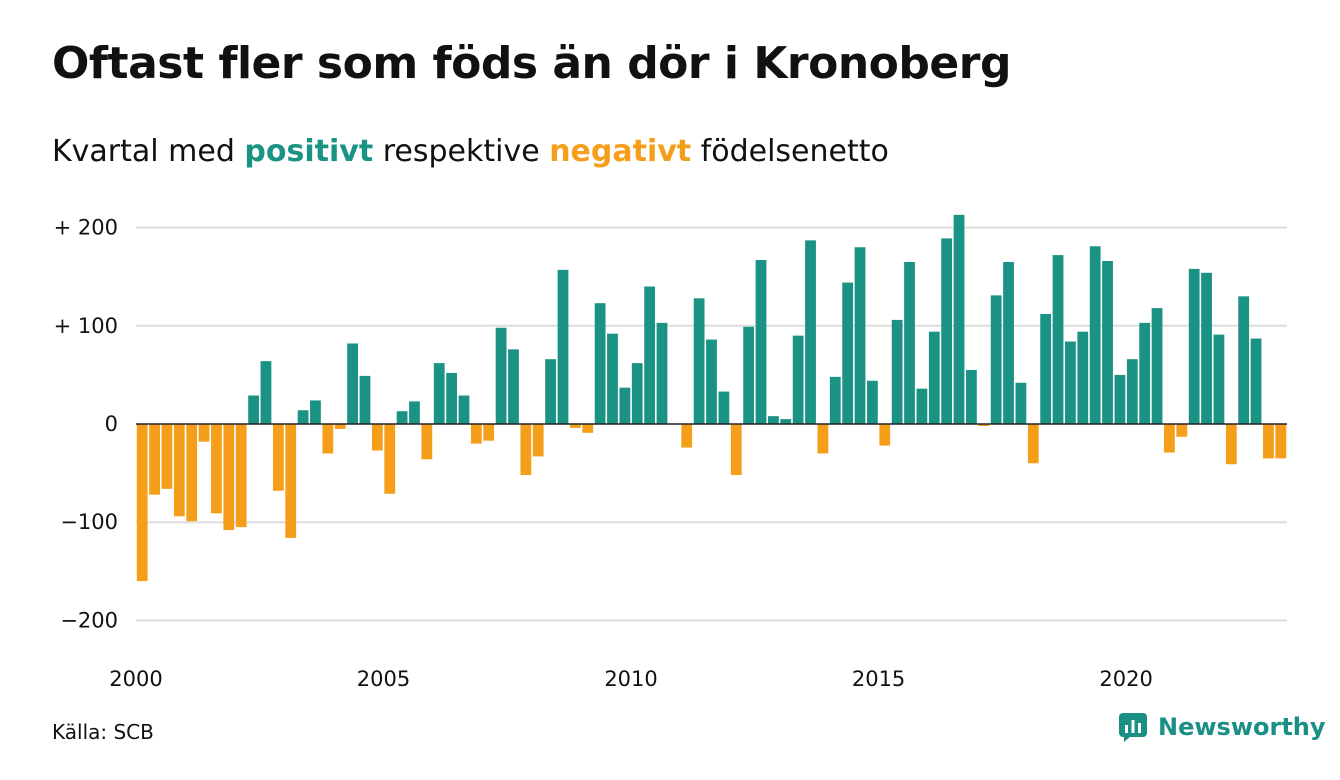 The width and height of the screenshot is (1340, 780). Describe the element at coordinates (89, 620) in the screenshot. I see `y-tick-label: −200` at that location.